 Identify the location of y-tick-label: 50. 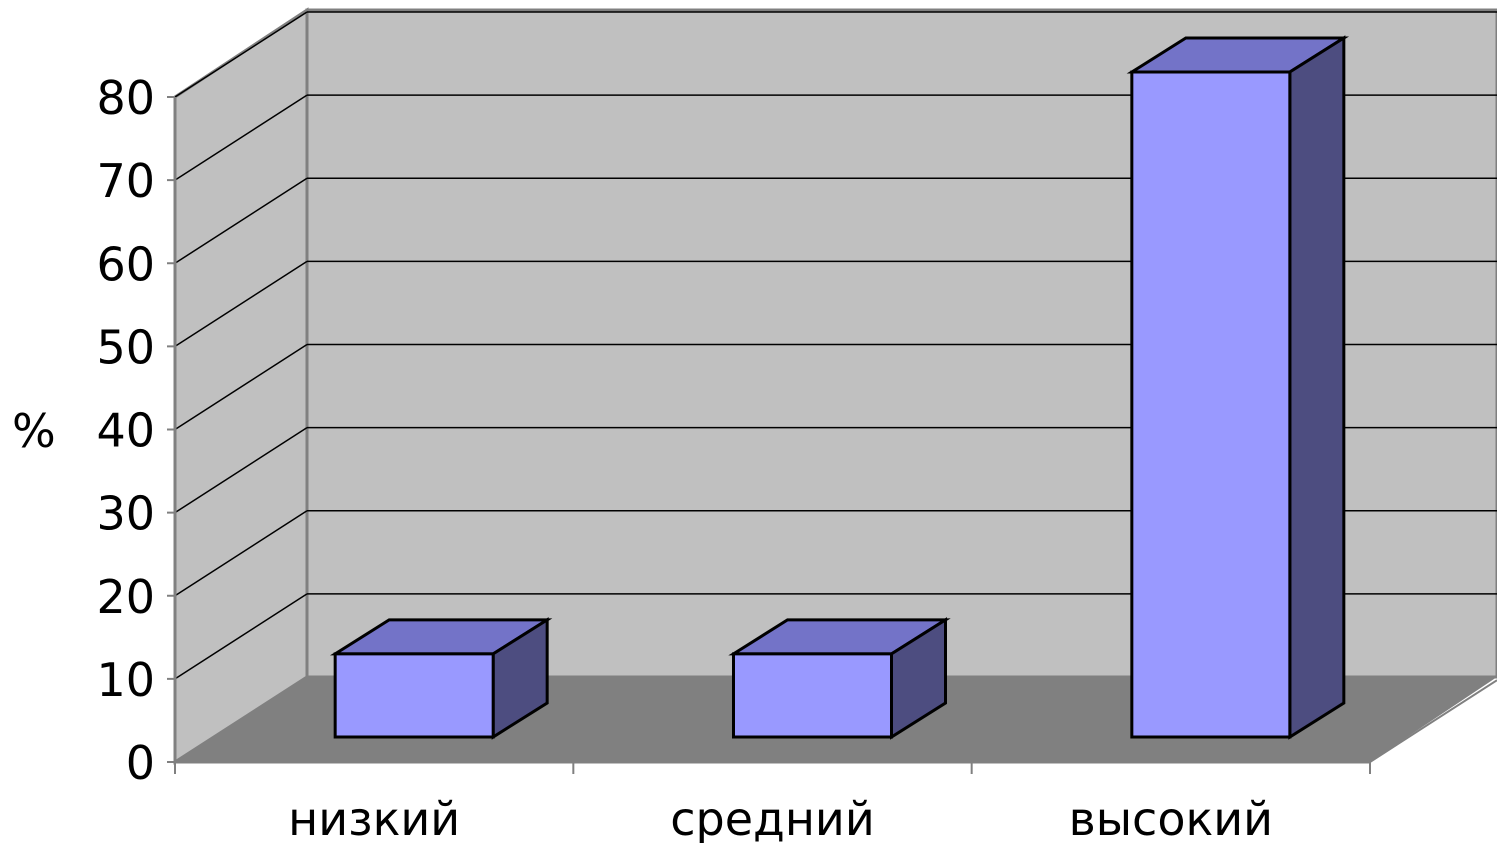
(125, 347).